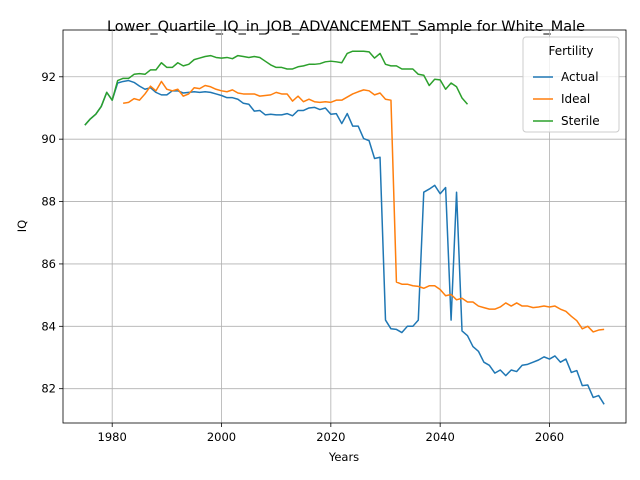 The height and width of the screenshot is (480, 640). I want to click on y-tick-label: 92, so click(48, 77).